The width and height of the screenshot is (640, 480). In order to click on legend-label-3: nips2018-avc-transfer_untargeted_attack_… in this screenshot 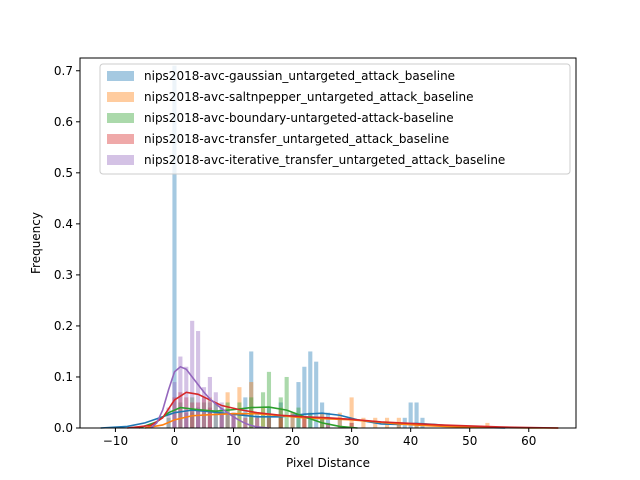, I will do `click(296, 139)`.